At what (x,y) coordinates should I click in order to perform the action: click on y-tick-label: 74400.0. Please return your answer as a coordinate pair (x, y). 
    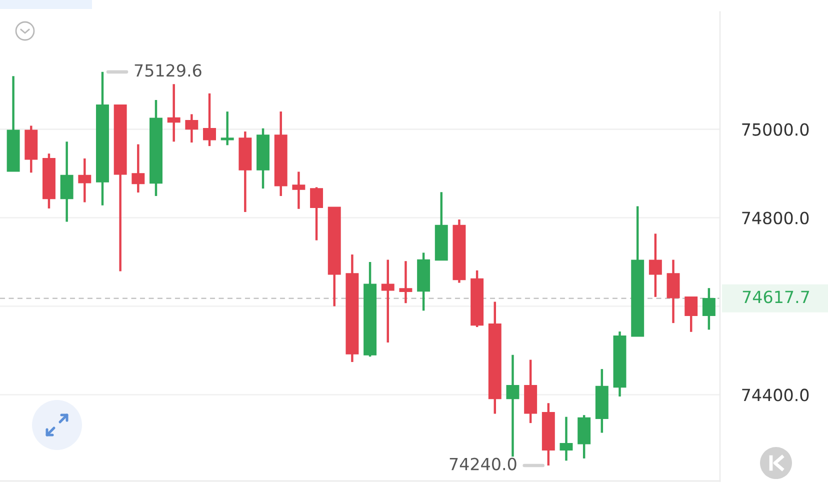
    Looking at the image, I should click on (775, 395).